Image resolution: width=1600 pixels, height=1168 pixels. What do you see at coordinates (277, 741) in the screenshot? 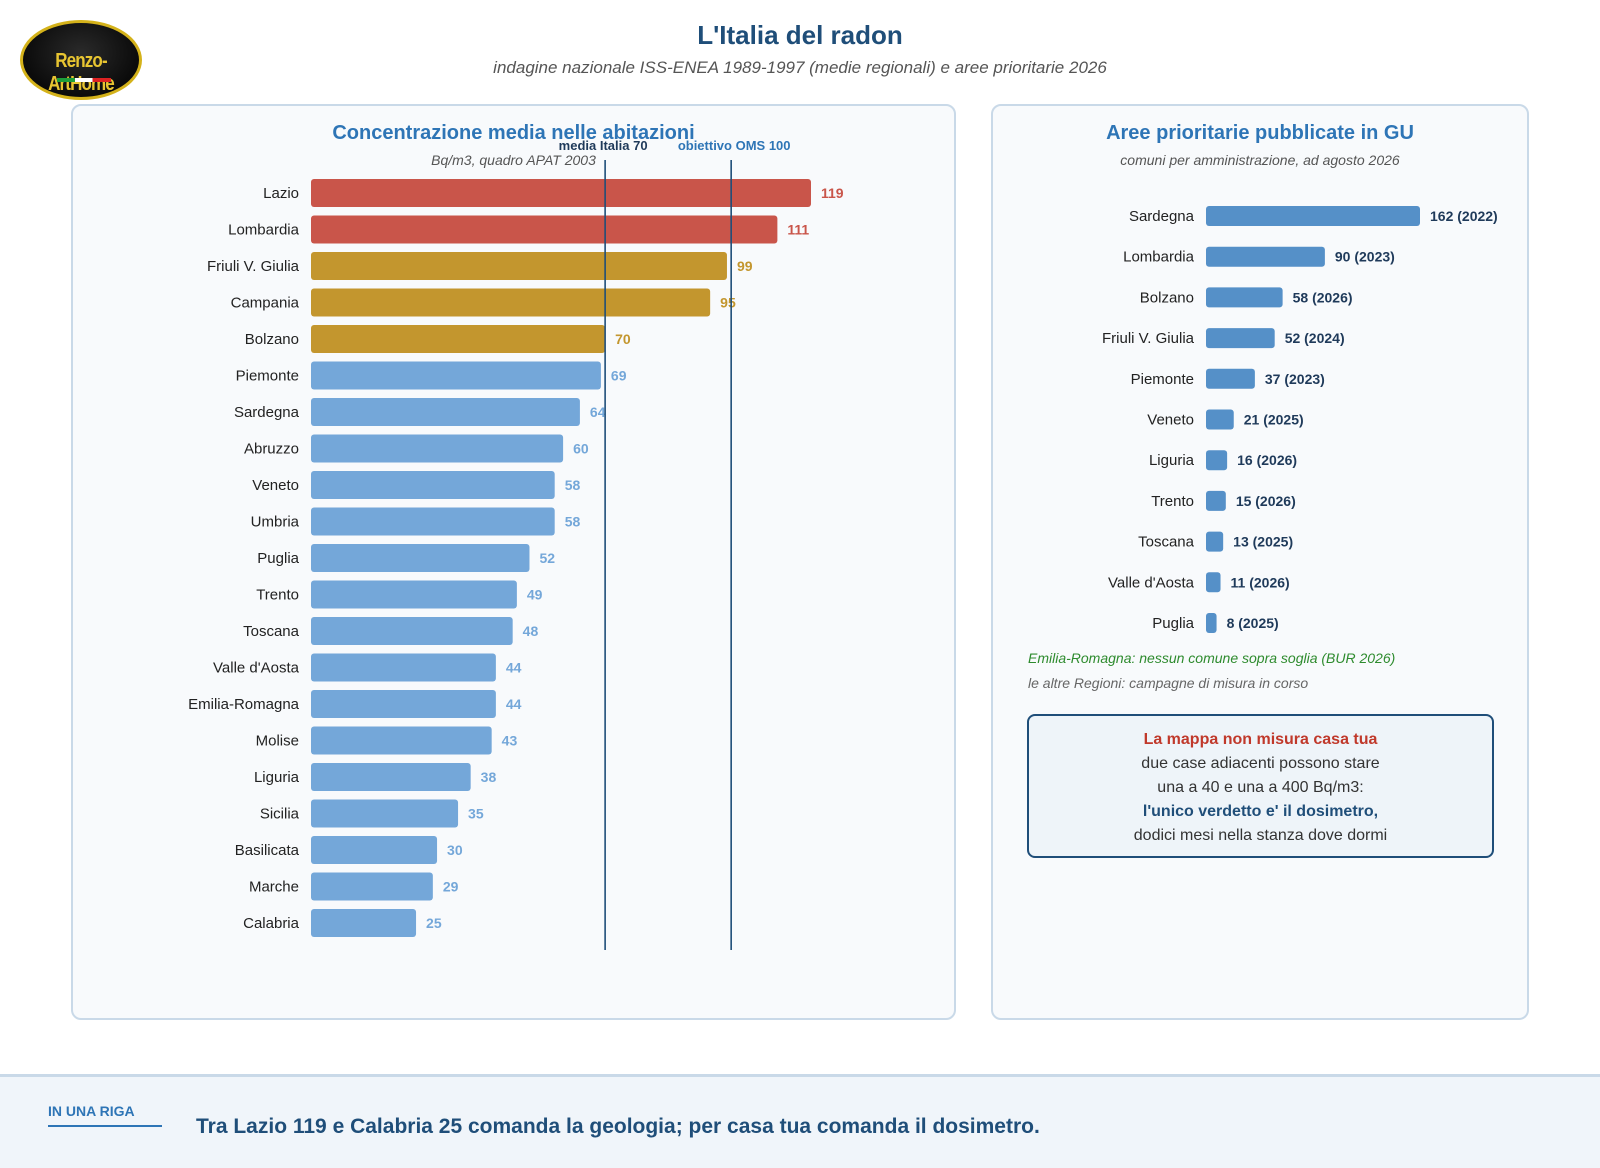
I see `category-label: Molise` at bounding box center [277, 741].